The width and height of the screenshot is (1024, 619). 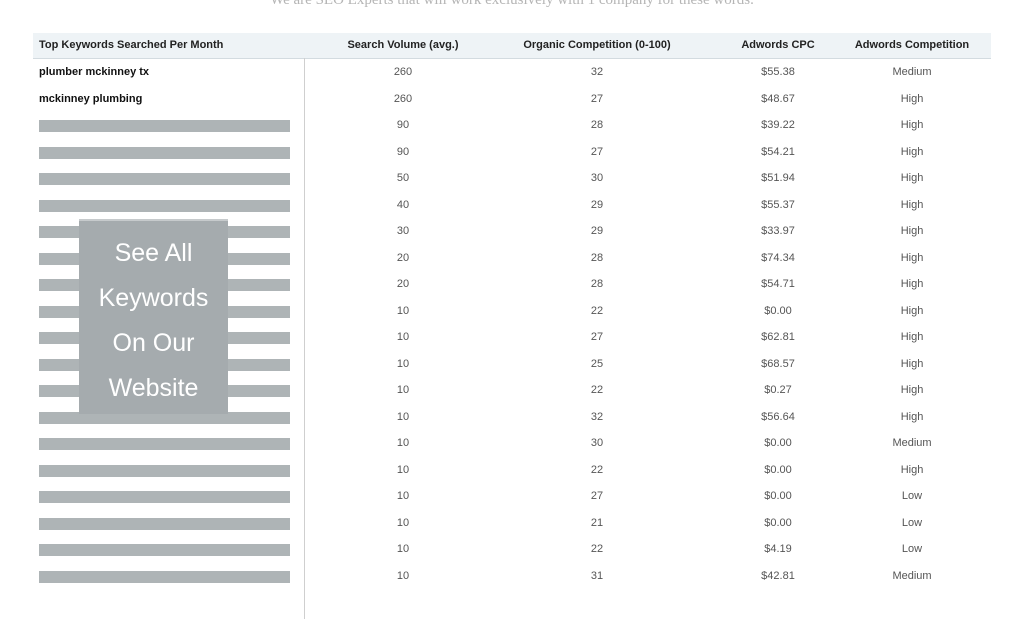 I want to click on table-row: mckinney plumbing 260 27 $48.67 High, so click(x=512, y=99).